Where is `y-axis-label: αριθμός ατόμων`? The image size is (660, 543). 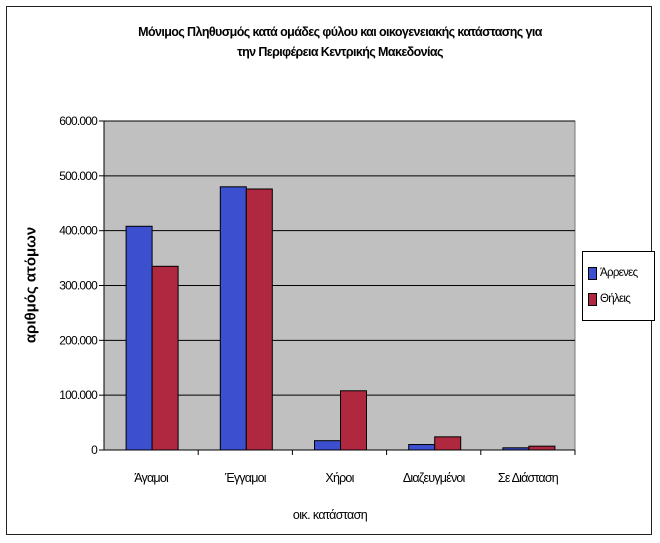 y-axis-label: αριθμός ατόμων is located at coordinates (31, 285).